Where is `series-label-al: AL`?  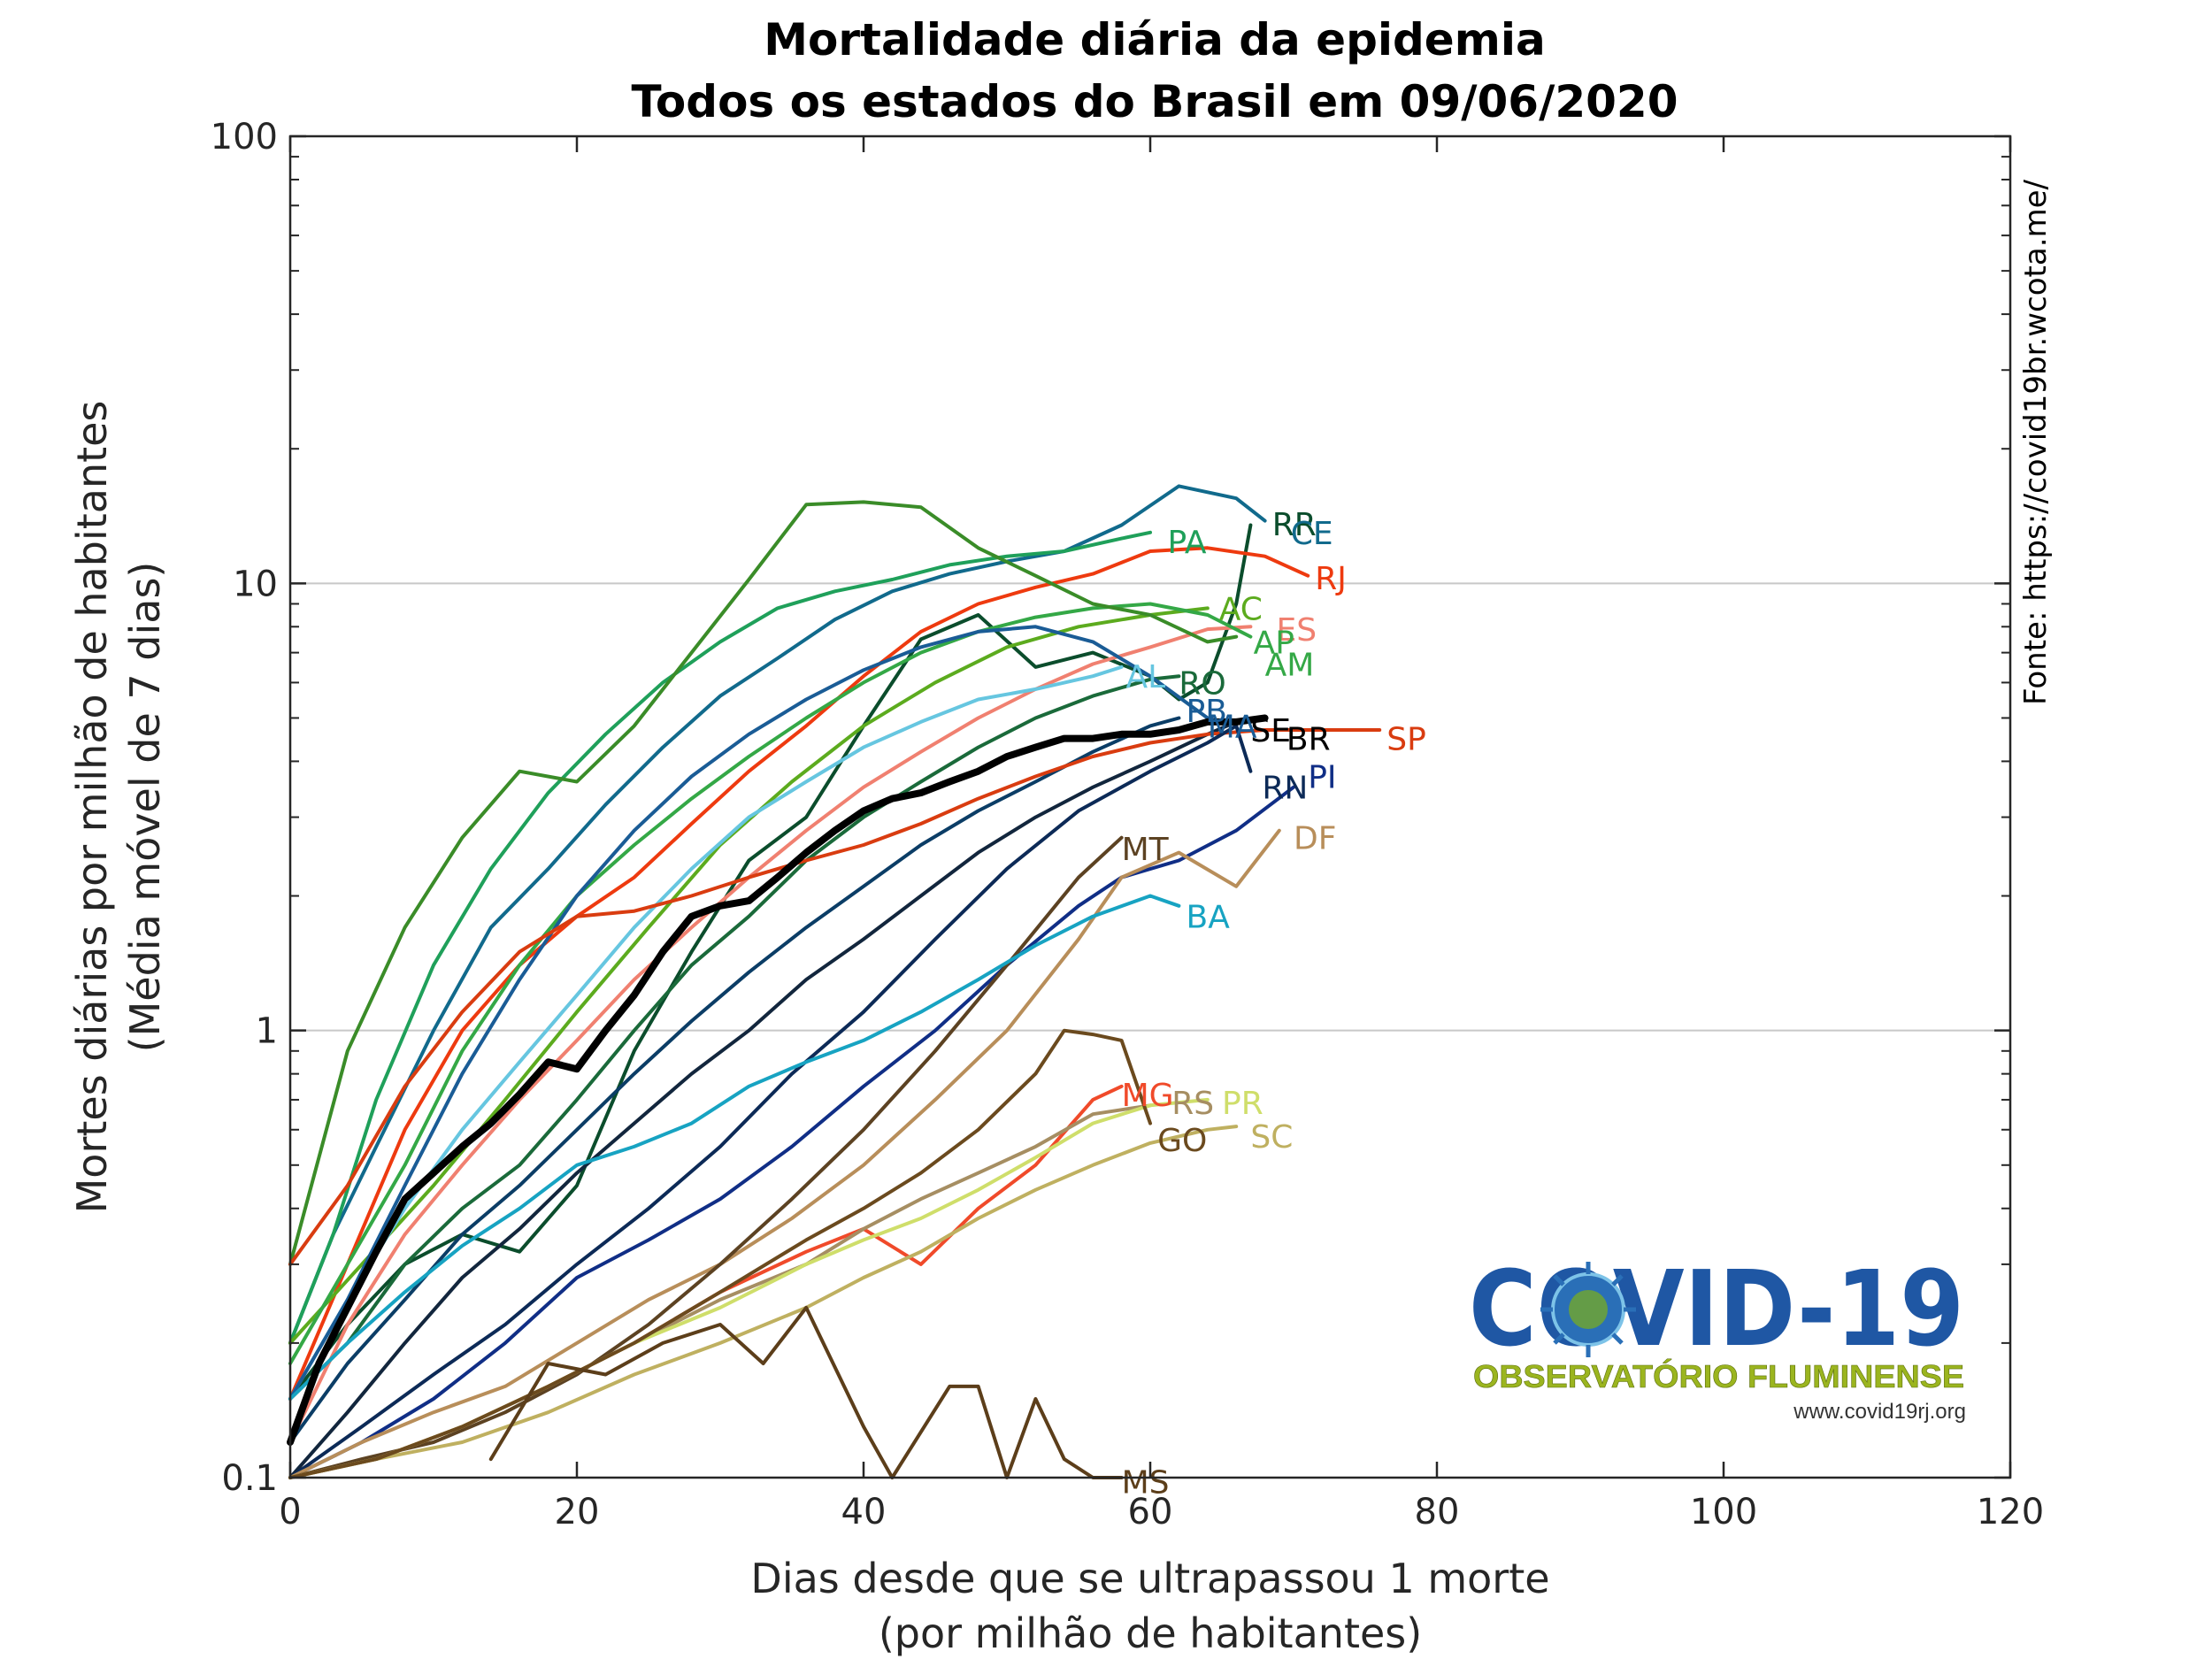
series-label-al: AL is located at coordinates (1145, 677).